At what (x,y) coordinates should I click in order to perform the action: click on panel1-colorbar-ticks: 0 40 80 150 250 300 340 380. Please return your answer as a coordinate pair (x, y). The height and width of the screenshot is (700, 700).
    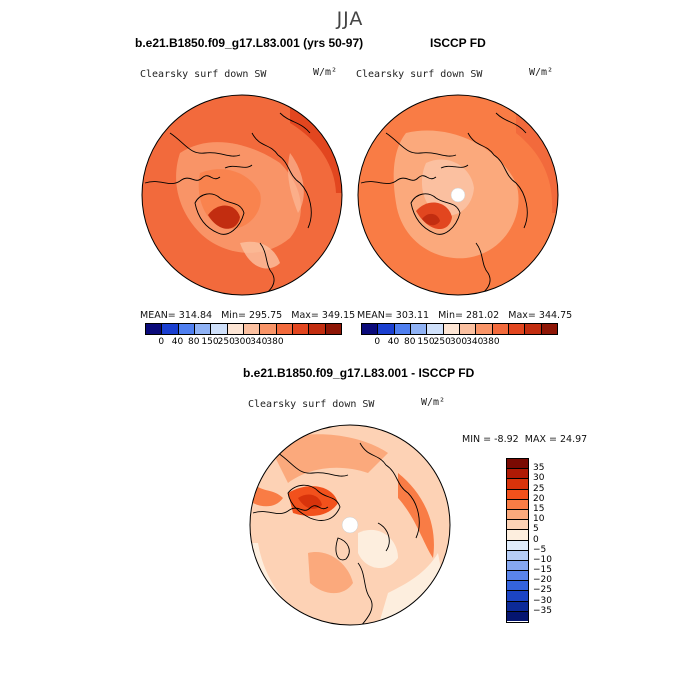
    Looking at the image, I should click on (242, 343).